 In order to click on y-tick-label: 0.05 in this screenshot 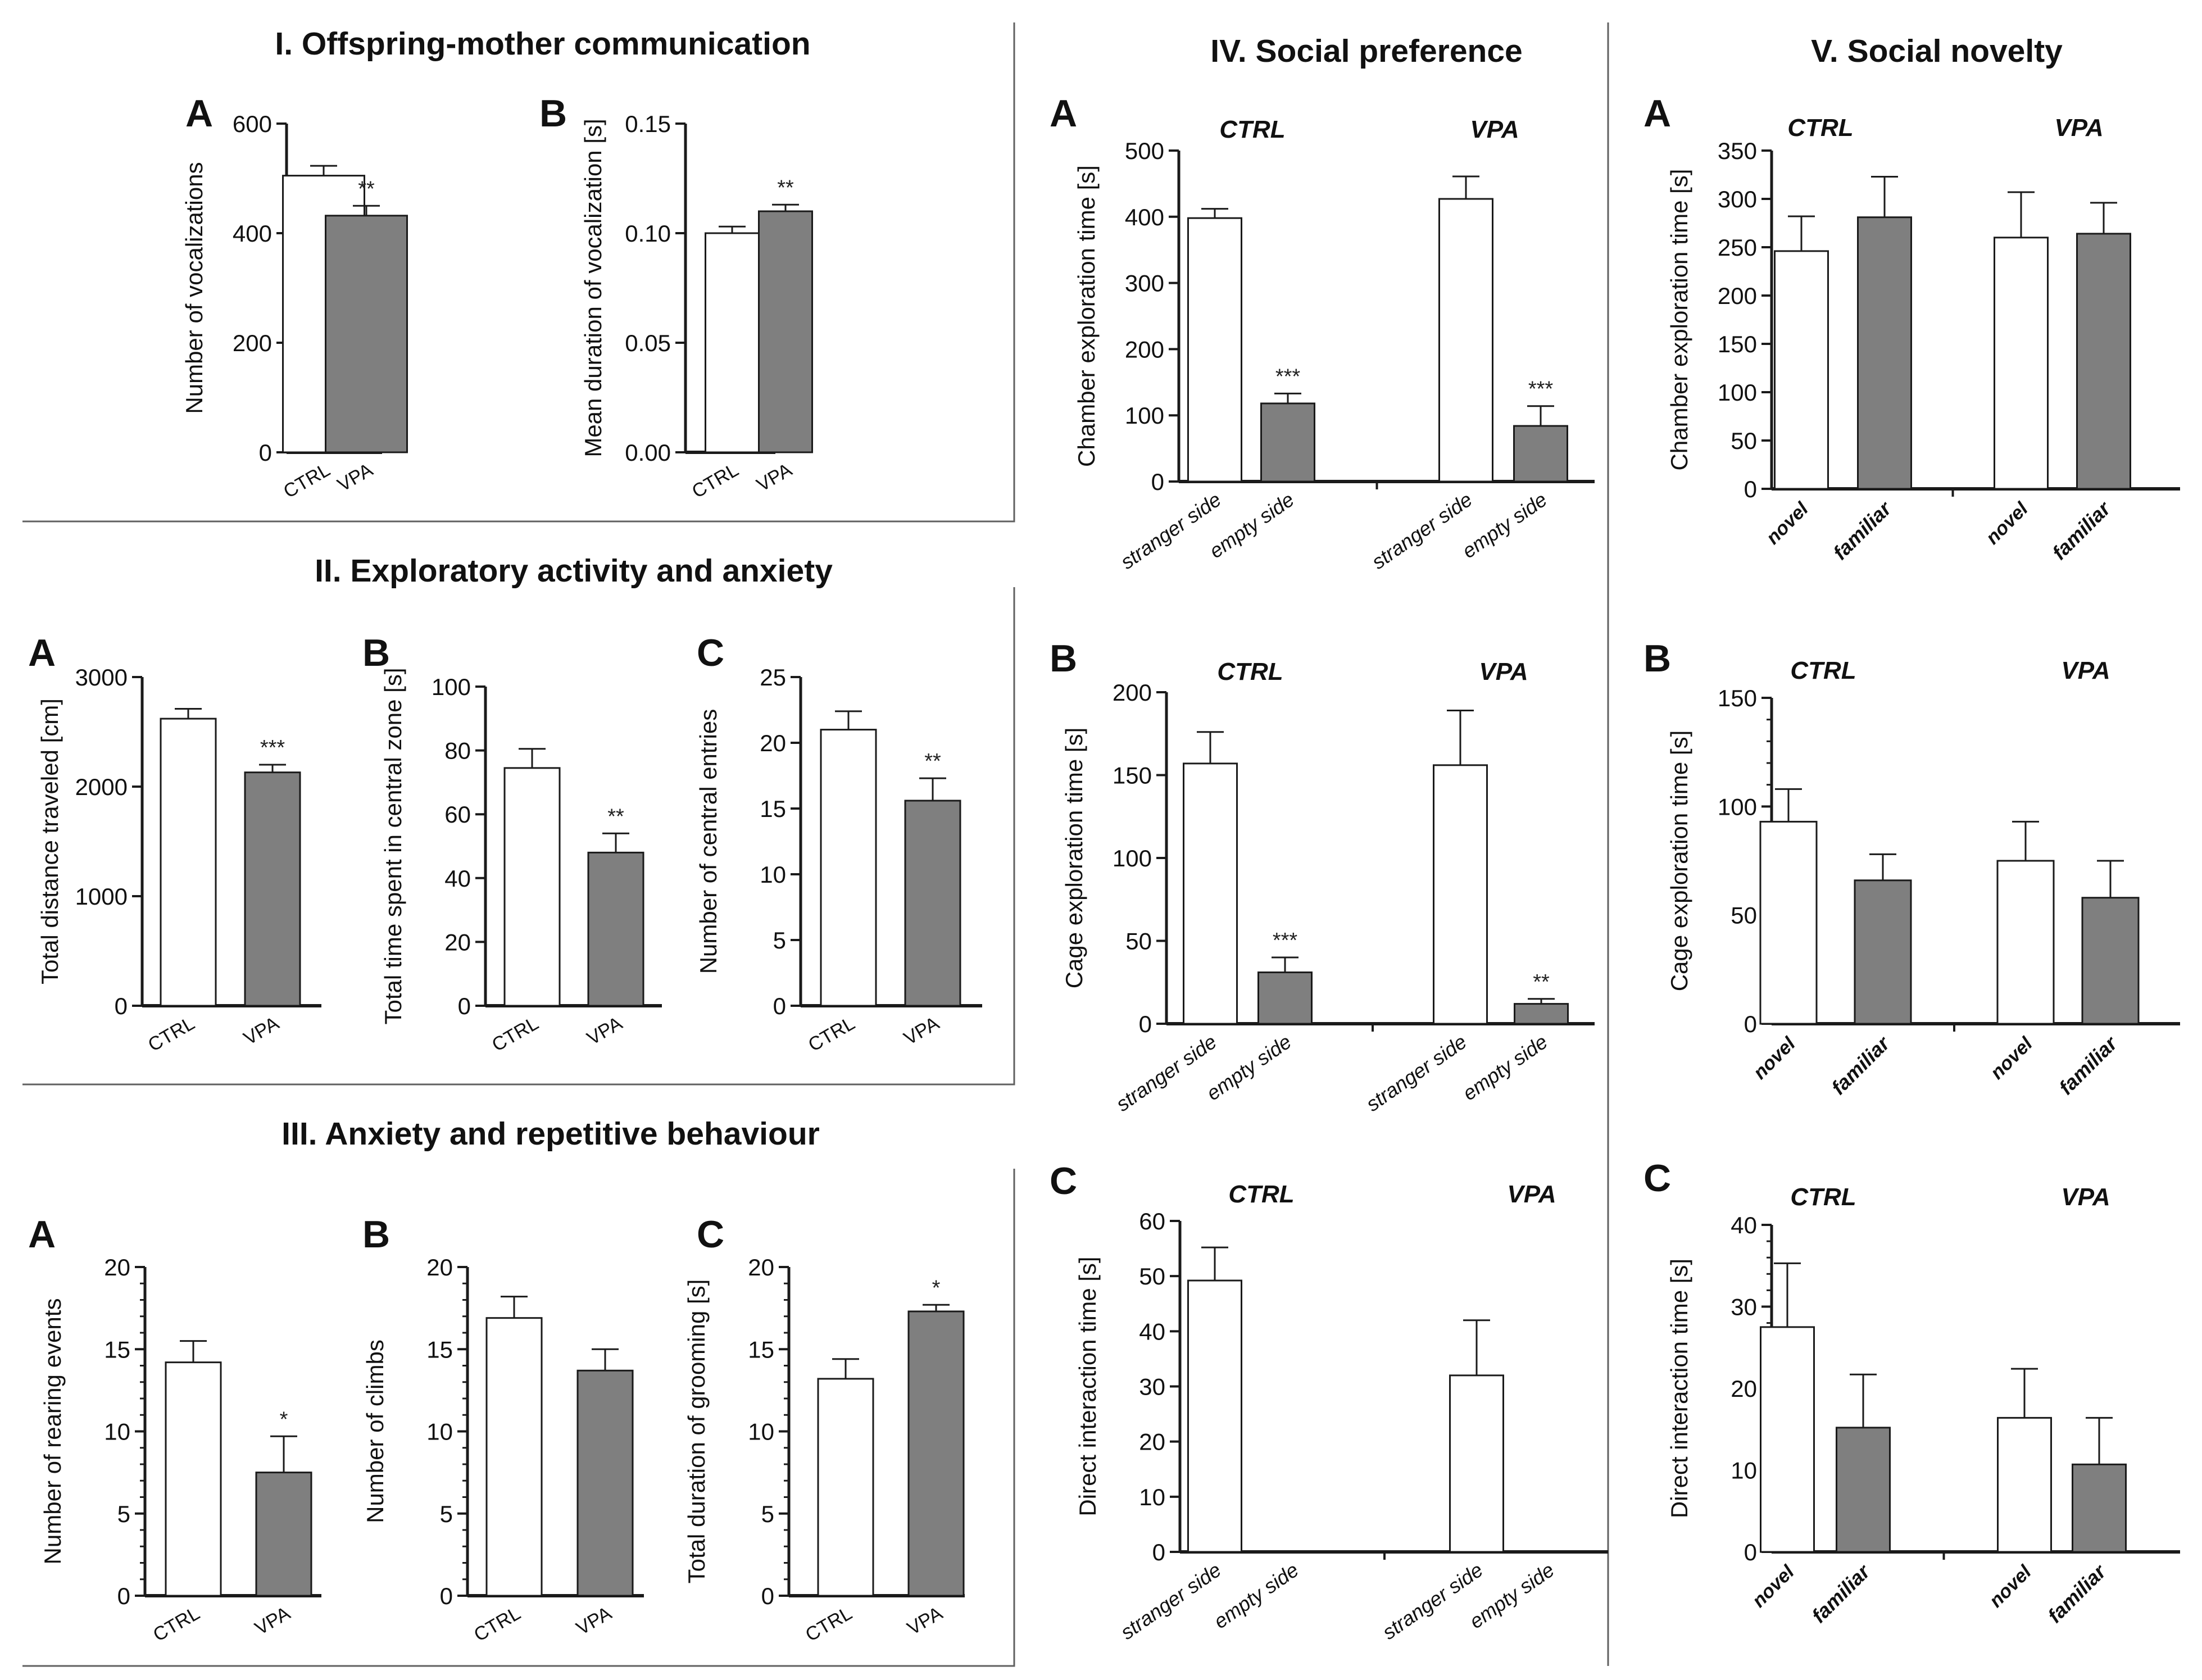, I will do `click(648, 343)`.